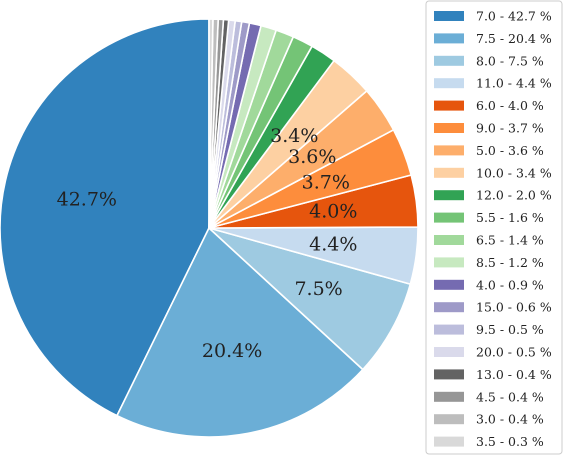  Describe the element at coordinates (510, 150) in the screenshot. I see `legend-label: 5.0 - 3.6 %` at that location.